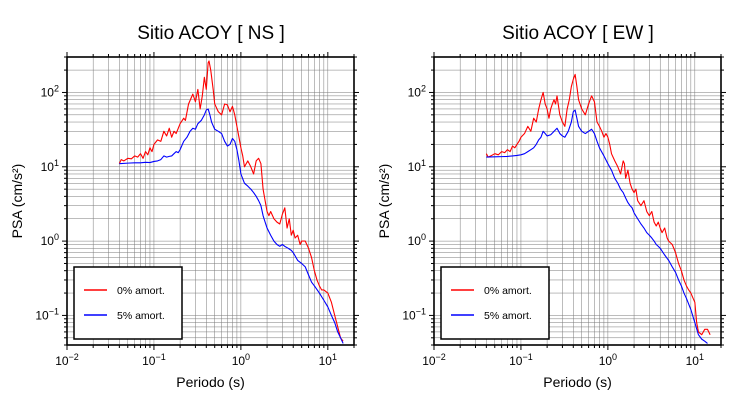  What do you see at coordinates (210, 33) in the screenshot?
I see `chart-title: Sitio ACOY [ NS ]` at bounding box center [210, 33].